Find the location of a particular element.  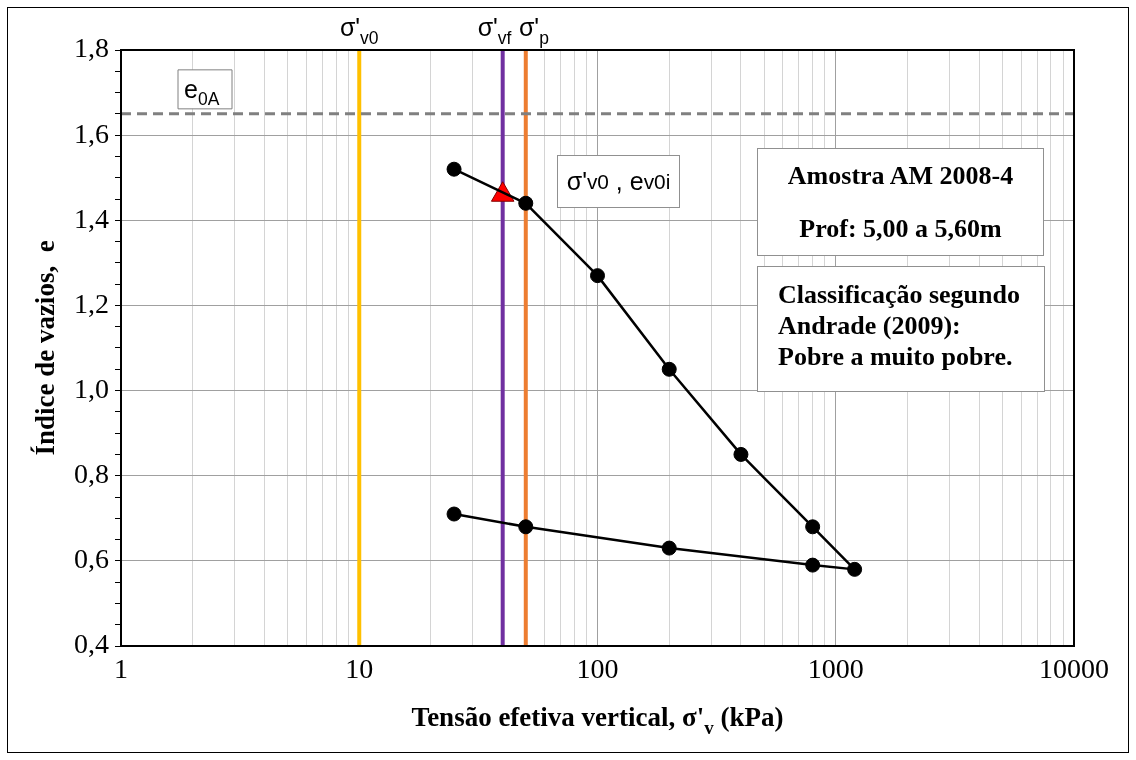

note-box: Amostra AM 2008-4 Prof: 5,00 a 5,60m is located at coordinates (900, 202).